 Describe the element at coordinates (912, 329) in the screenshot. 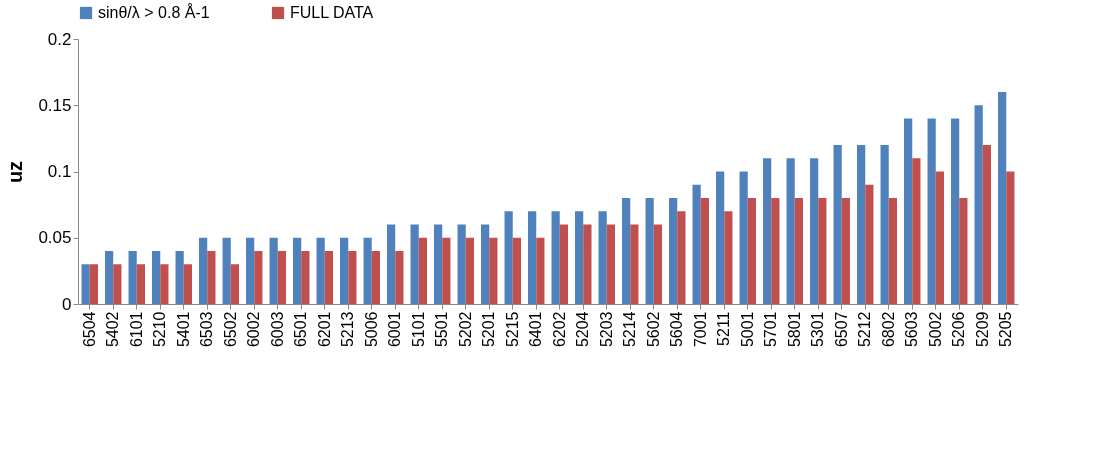

I see `x-tick-label: 5603` at that location.